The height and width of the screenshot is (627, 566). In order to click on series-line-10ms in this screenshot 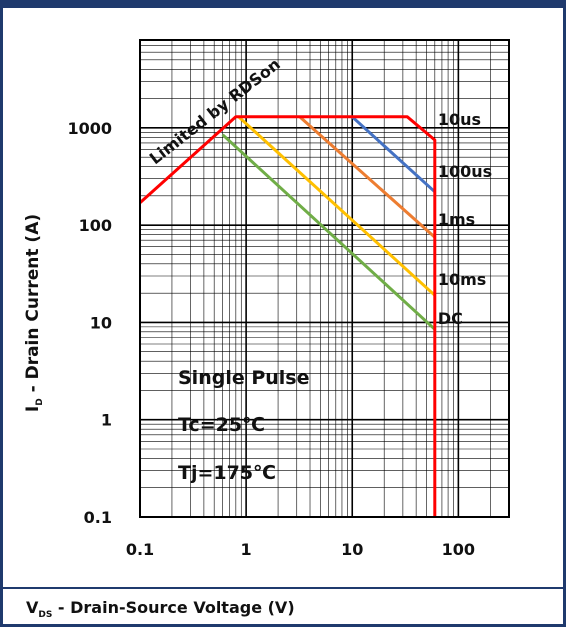, I will do `click(328, 232)`.